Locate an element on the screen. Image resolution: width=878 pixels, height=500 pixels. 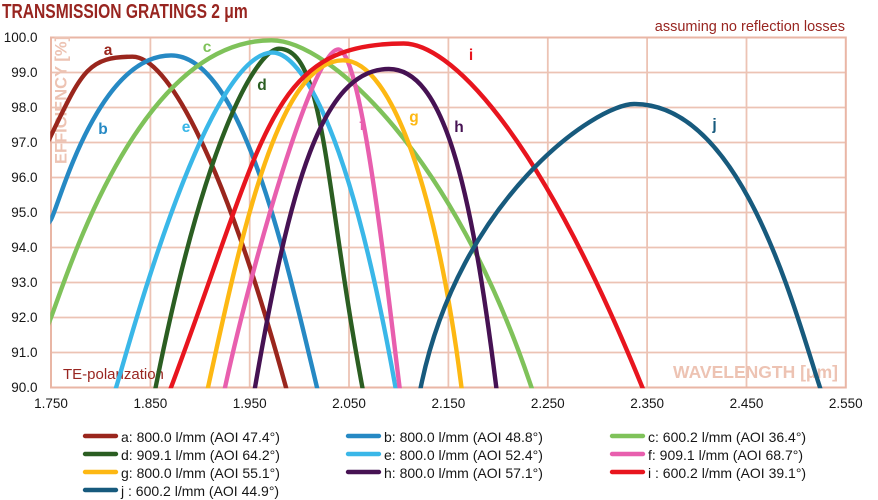
svg-text: TE-polarization is located at coordinates (113, 374).